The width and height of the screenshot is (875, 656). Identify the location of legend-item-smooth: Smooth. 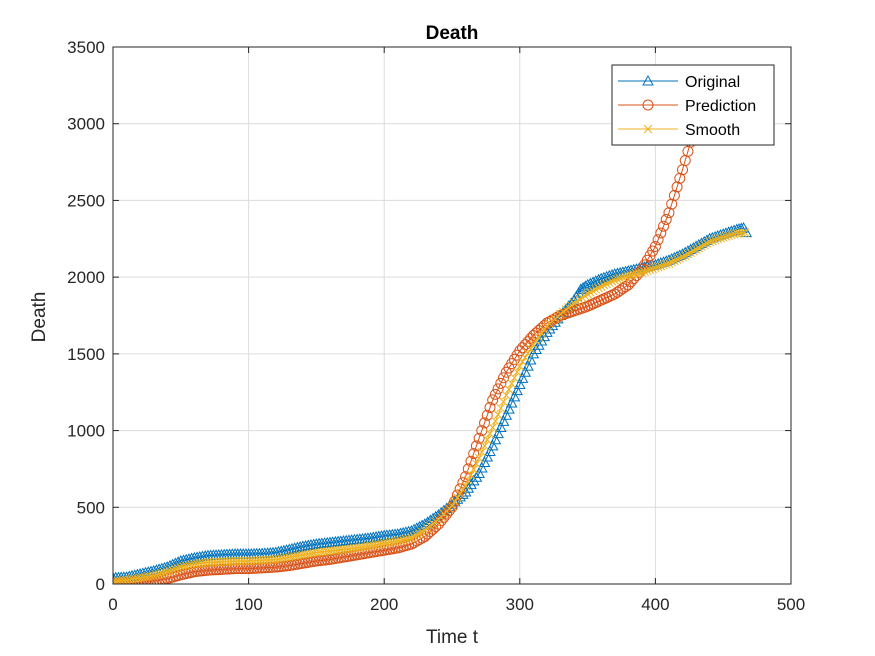
(679, 130).